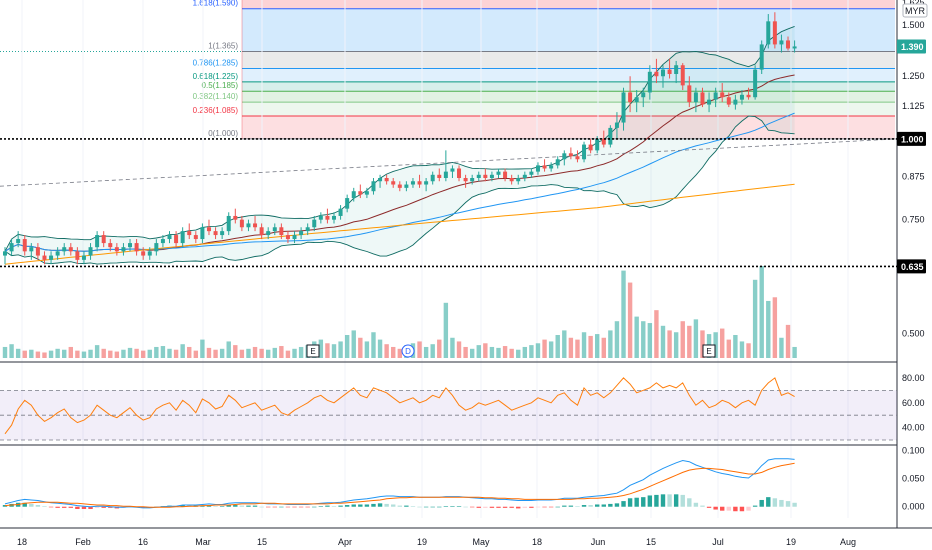 Image resolution: width=932 pixels, height=550 pixels. I want to click on macd-pane, so click(399, 485).